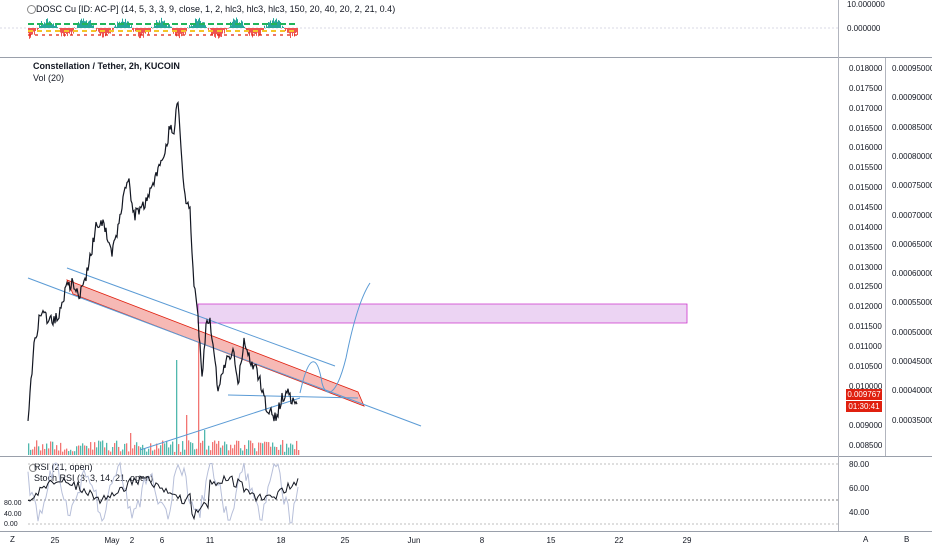 This screenshot has width=932, height=550. I want to click on volume-indicator-title: Vol (20), so click(49, 78).